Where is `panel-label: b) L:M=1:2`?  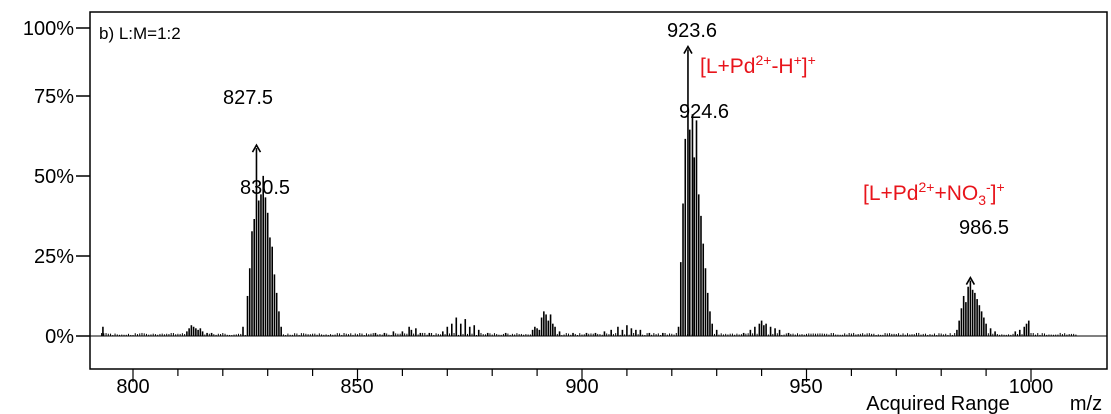 panel-label: b) L:M=1:2 is located at coordinates (140, 33).